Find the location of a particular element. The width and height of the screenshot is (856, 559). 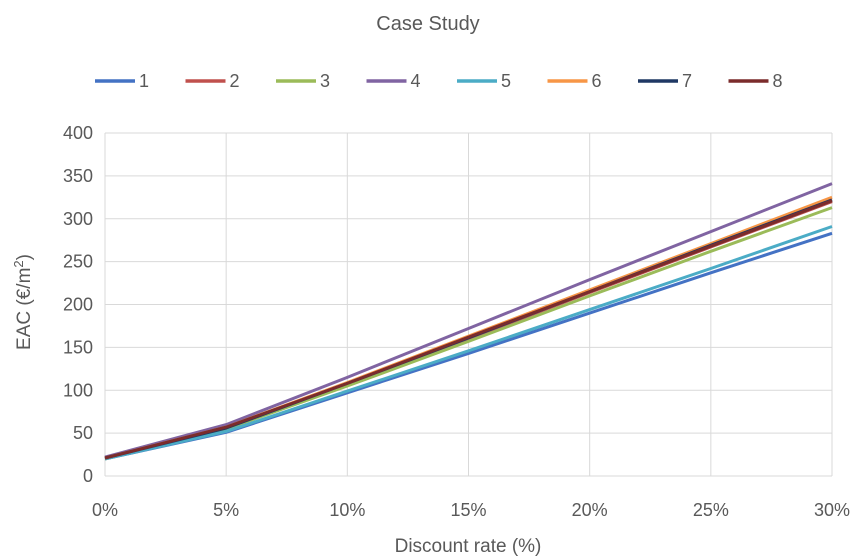

legend-label-5: 5 is located at coordinates (506, 81).